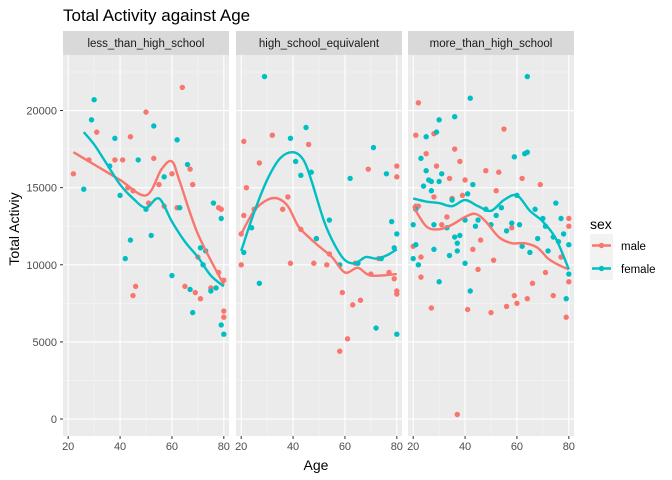  Describe the element at coordinates (41, 112) in the screenshot. I see `y-tick-label: 20000` at that location.